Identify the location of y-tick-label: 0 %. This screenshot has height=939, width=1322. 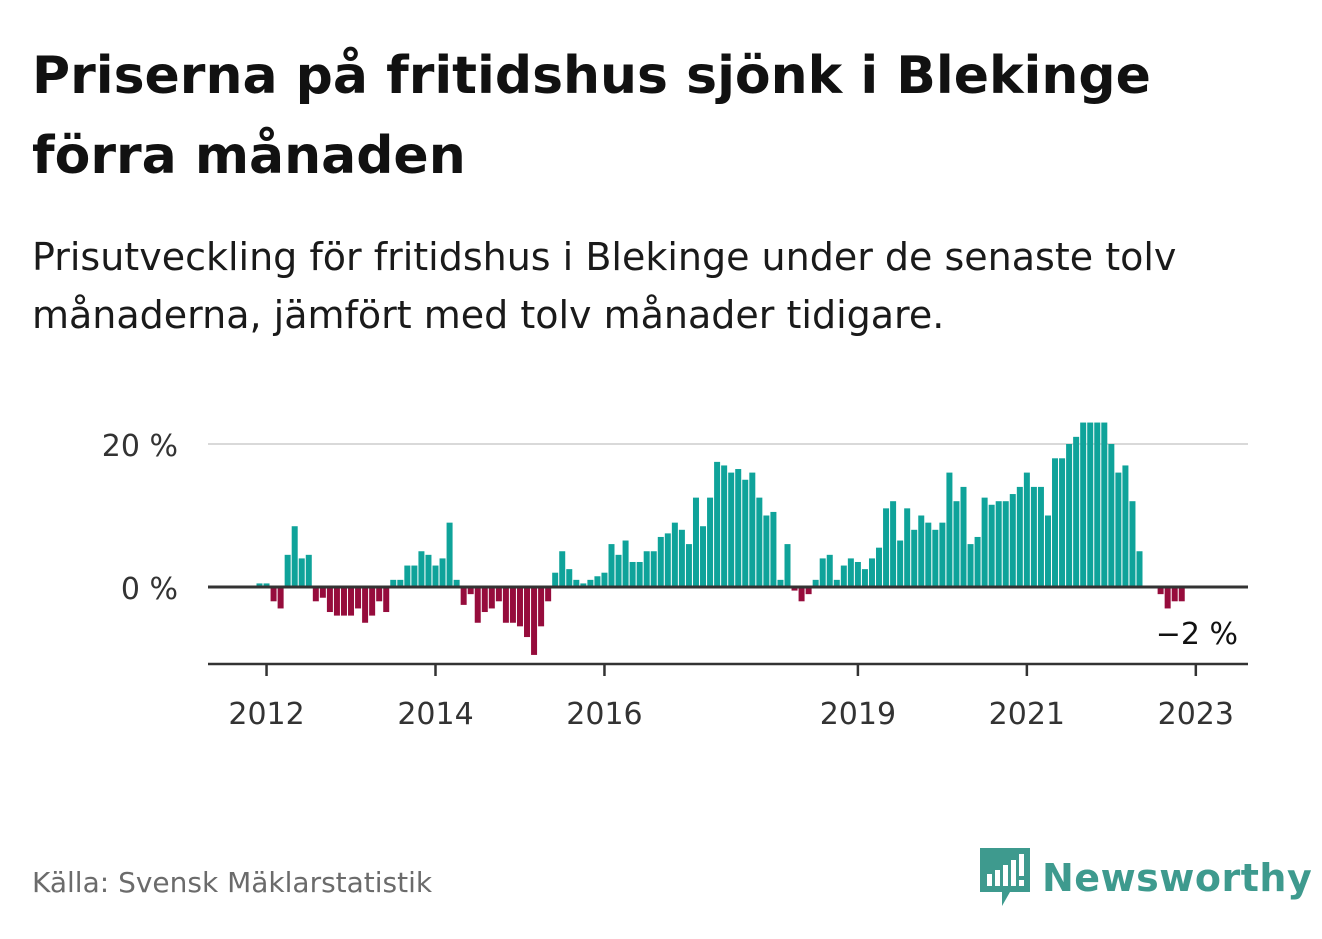
(149, 589).